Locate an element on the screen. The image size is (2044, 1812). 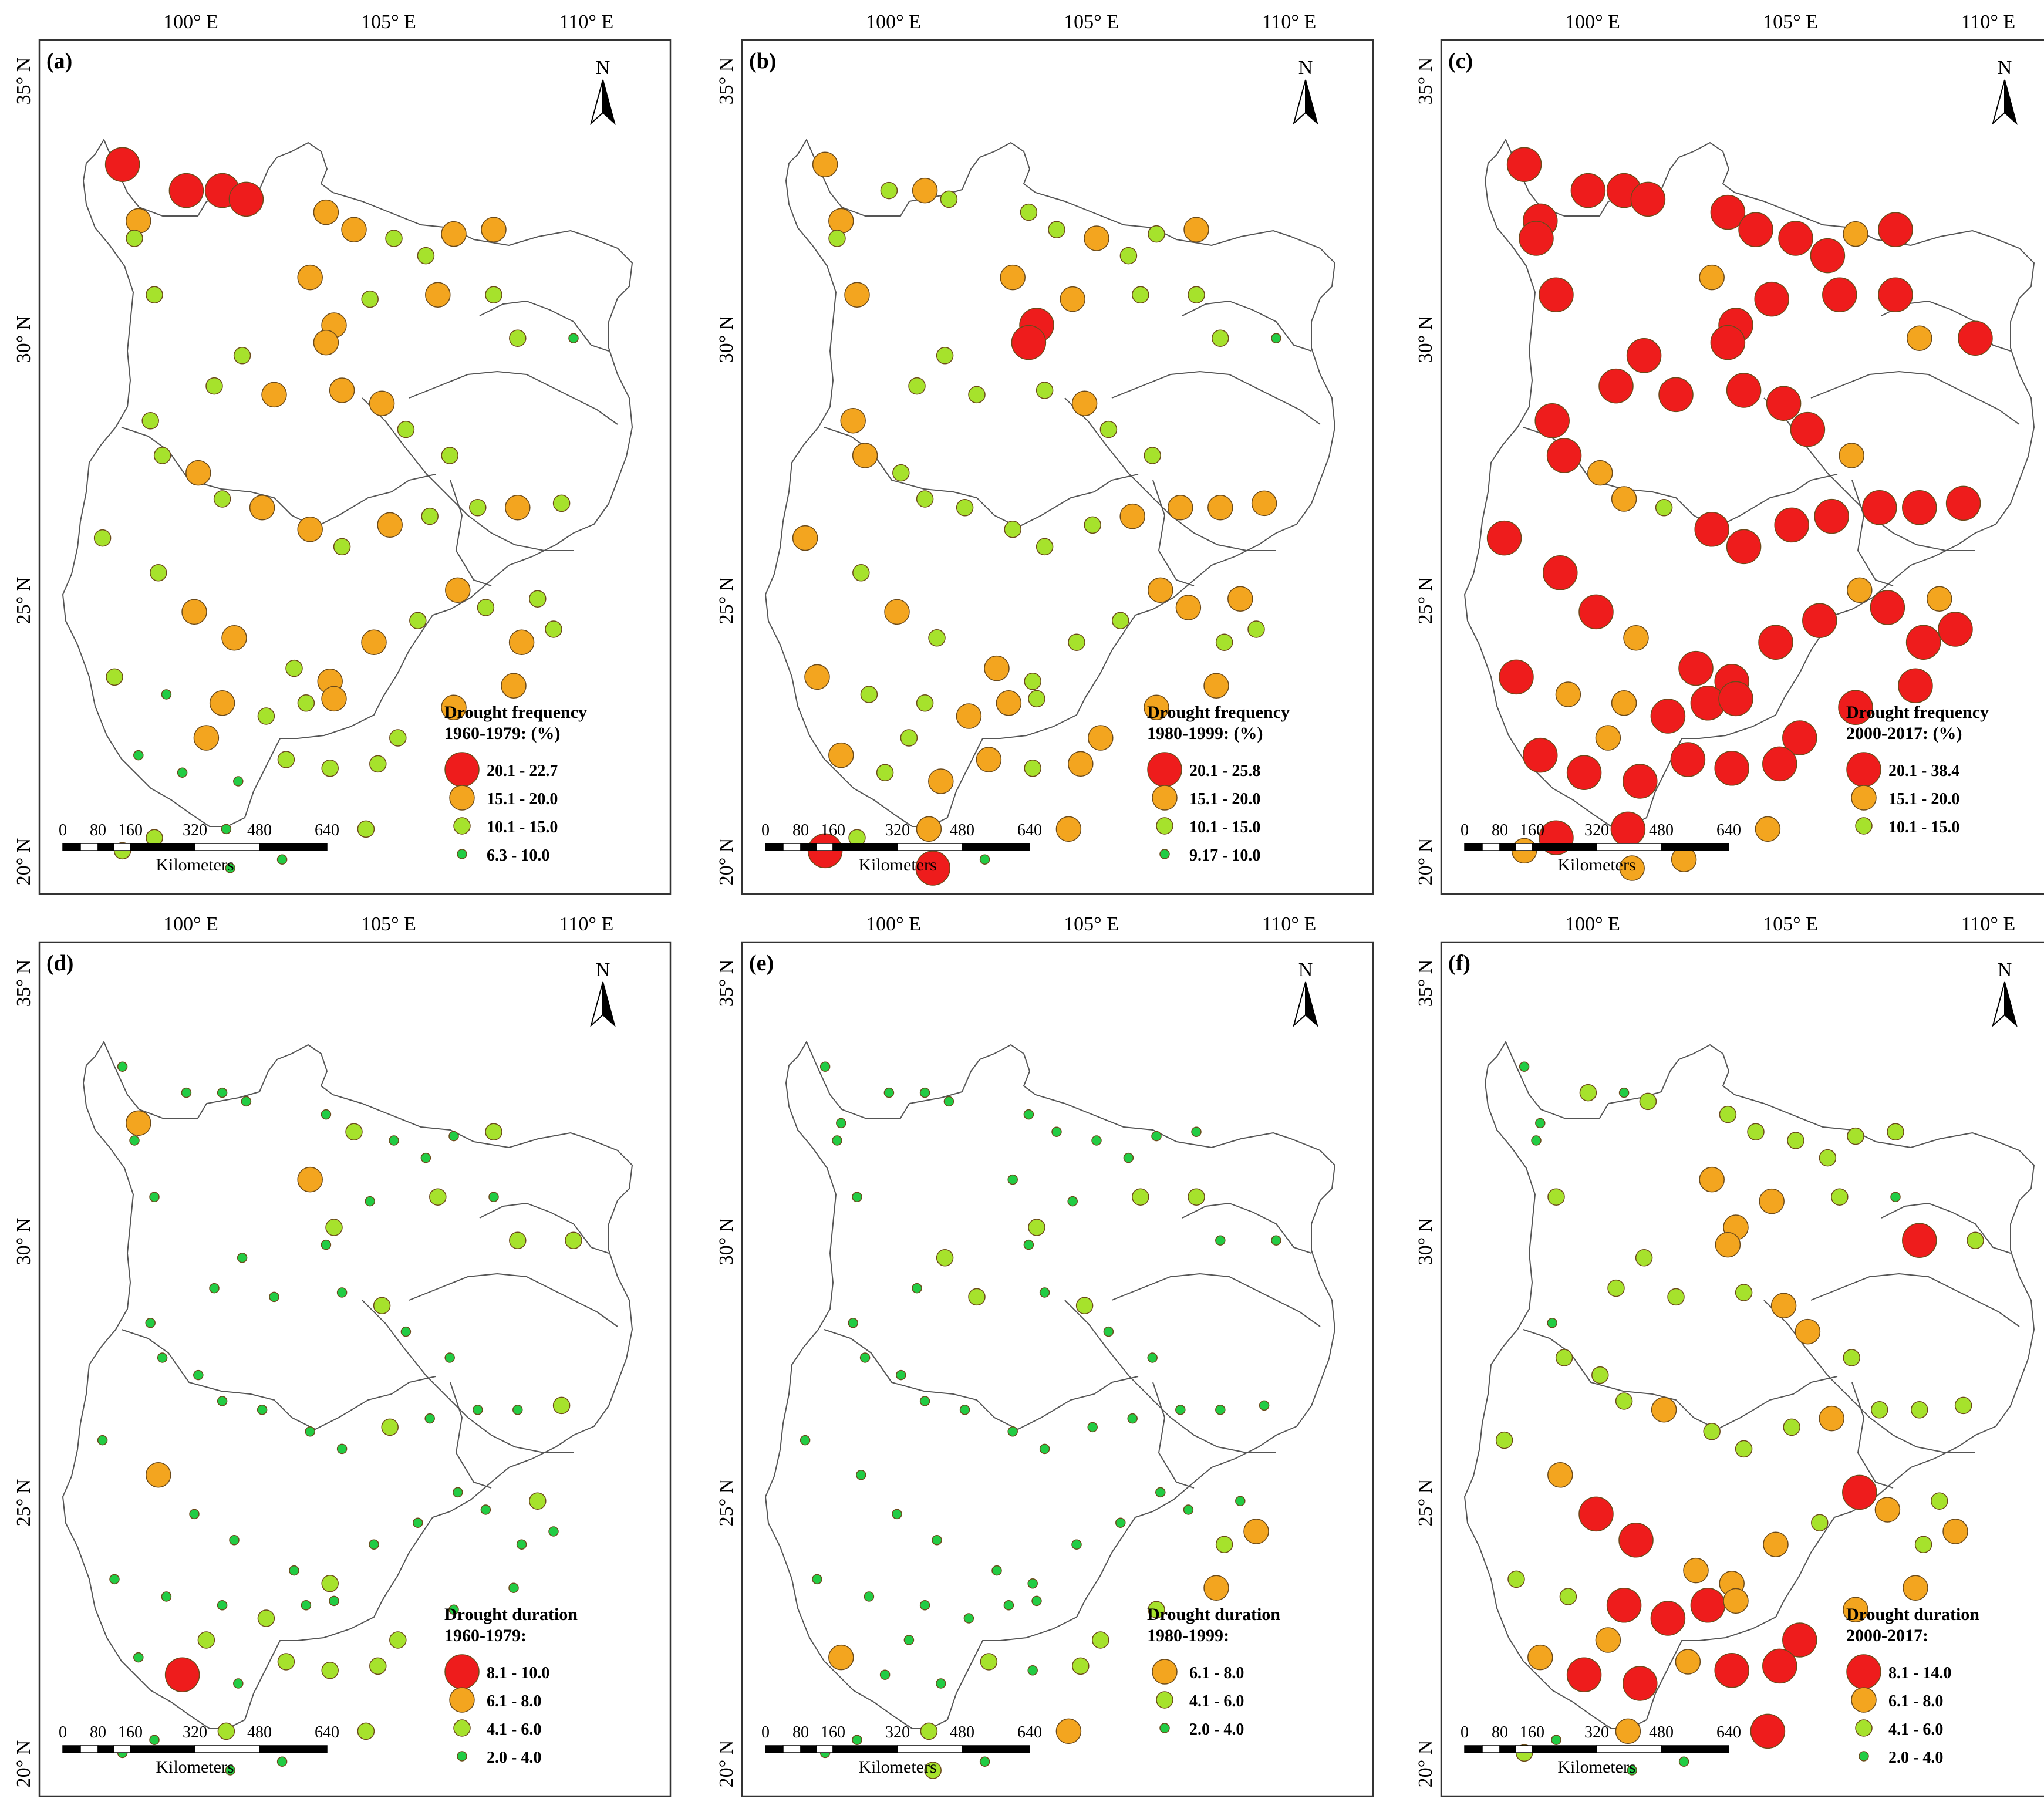
province-border is located at coordinates (278, 478).